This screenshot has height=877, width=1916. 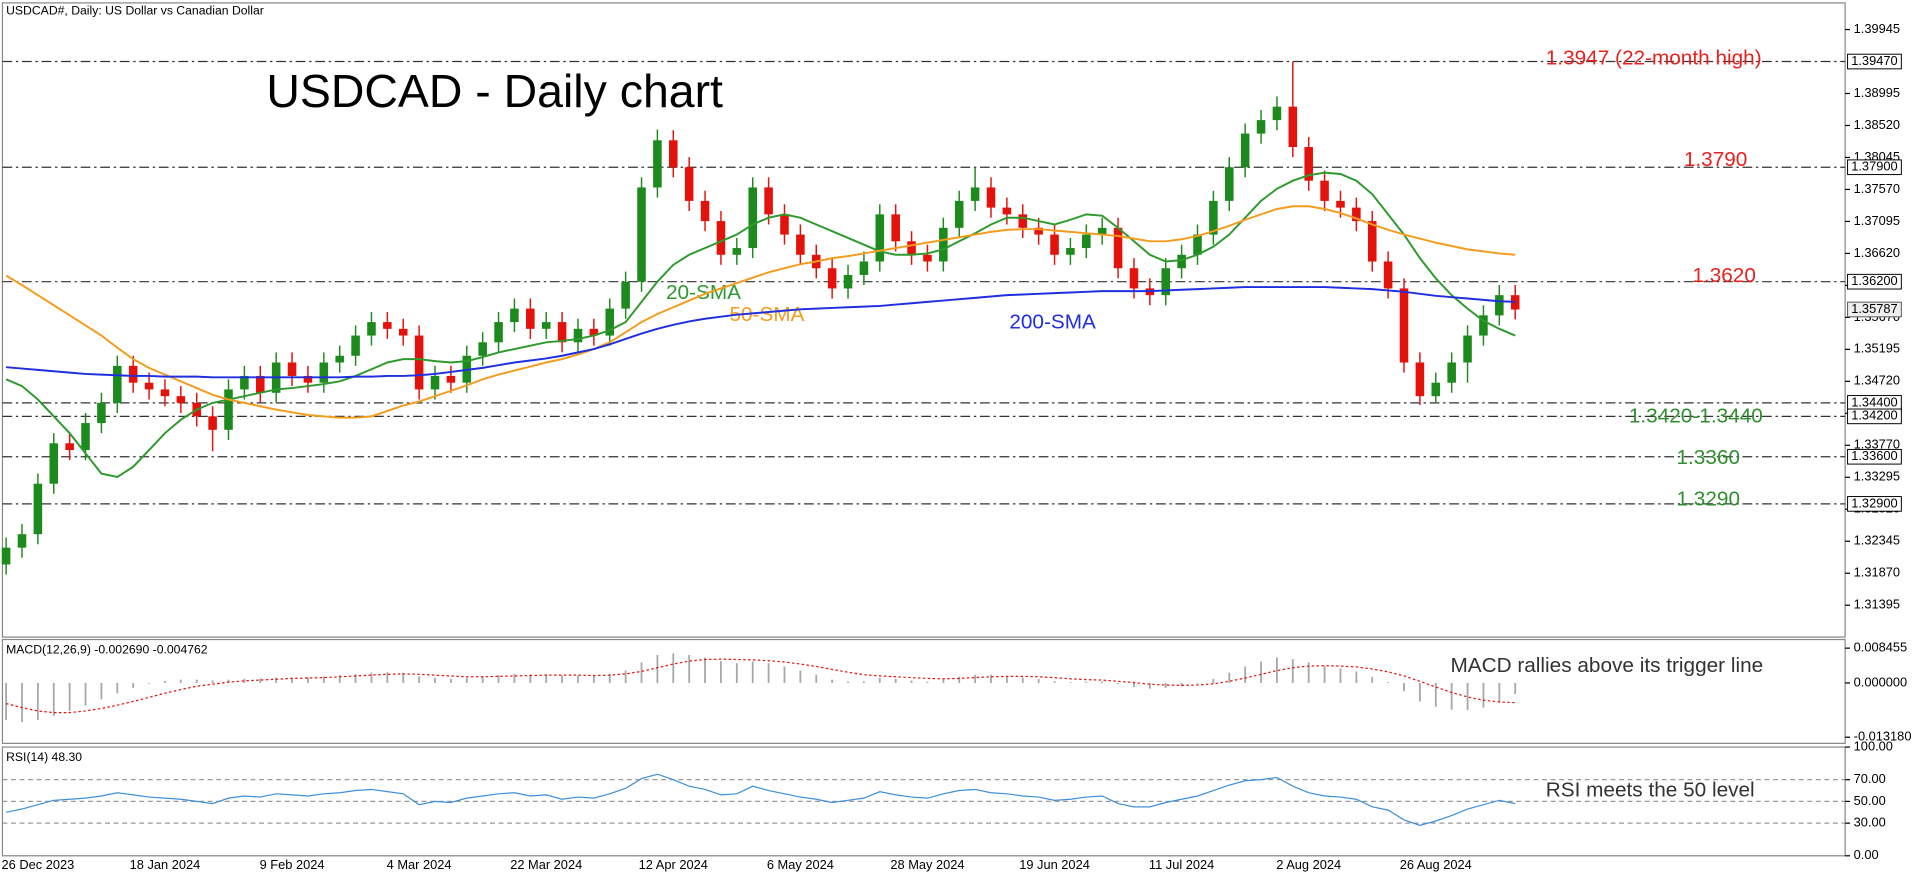 What do you see at coordinates (419, 864) in the screenshot?
I see `x-tick-label: 4 Mar 2024` at bounding box center [419, 864].